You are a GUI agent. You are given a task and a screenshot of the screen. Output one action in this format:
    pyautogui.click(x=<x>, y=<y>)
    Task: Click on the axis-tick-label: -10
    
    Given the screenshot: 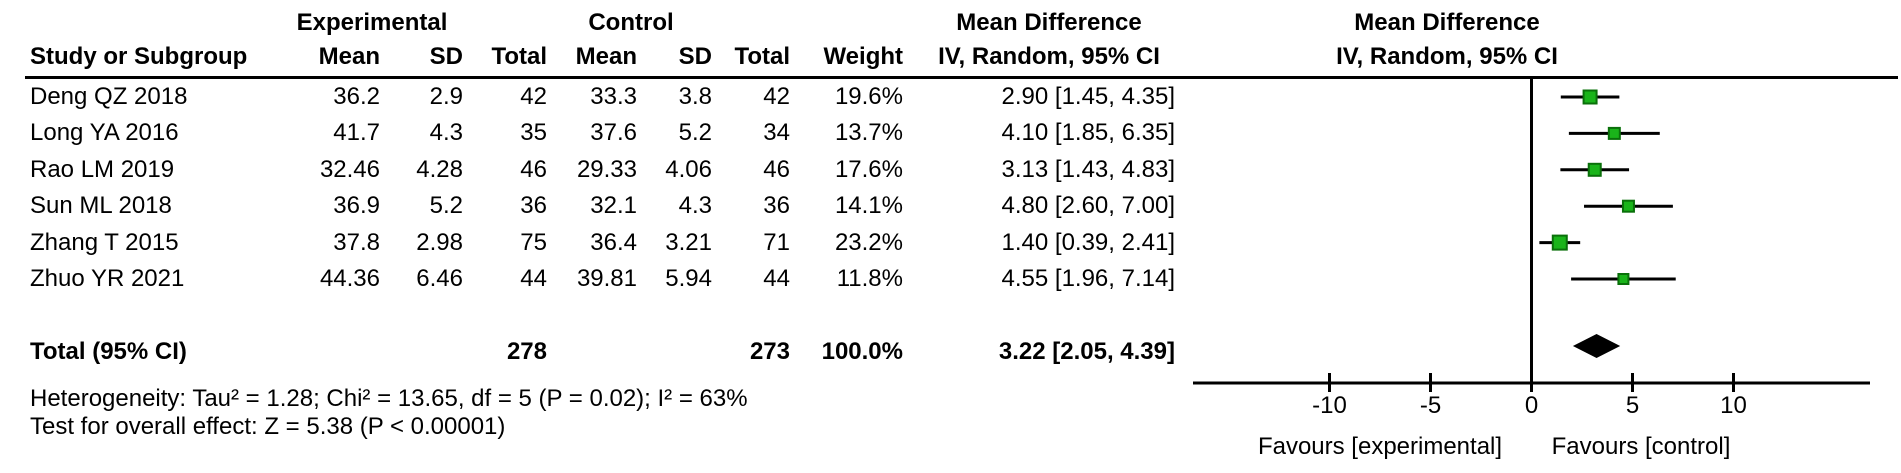 What is the action you would take?
    pyautogui.click(x=1329, y=405)
    